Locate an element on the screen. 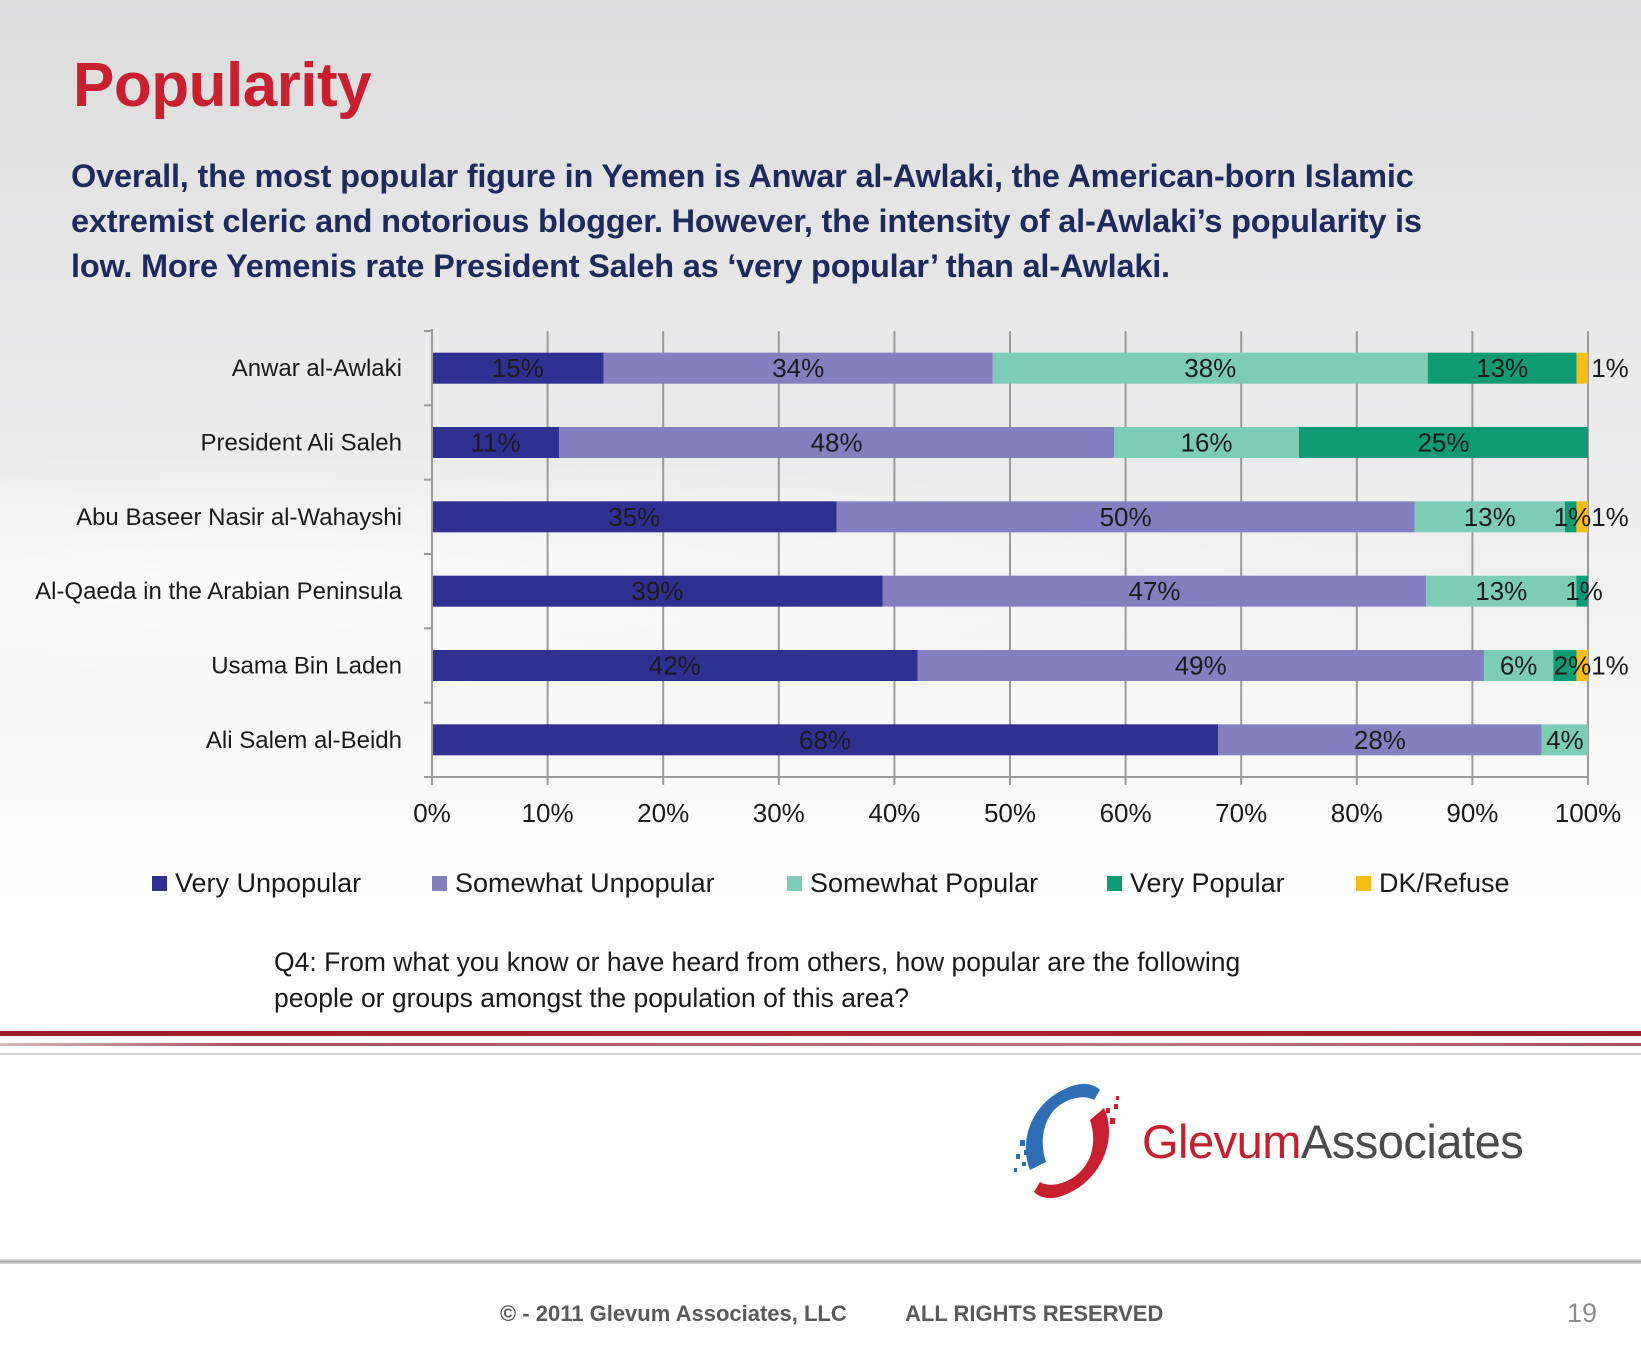 Image resolution: width=1641 pixels, height=1346 pixels. legend-item: DK/Refuse is located at coordinates (1433, 883).